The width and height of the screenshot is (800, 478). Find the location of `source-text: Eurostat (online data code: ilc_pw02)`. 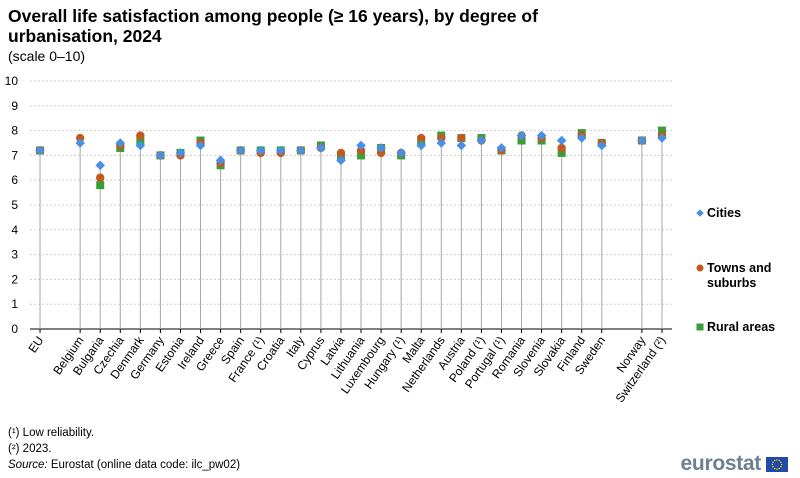

source-text: Eurostat (online data code: ilc_pw02) is located at coordinates (144, 465).